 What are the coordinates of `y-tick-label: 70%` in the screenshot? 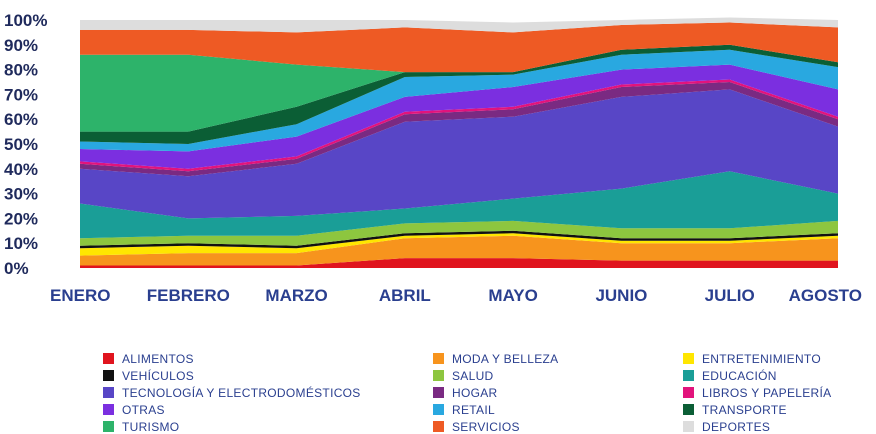 It's located at (21, 94).